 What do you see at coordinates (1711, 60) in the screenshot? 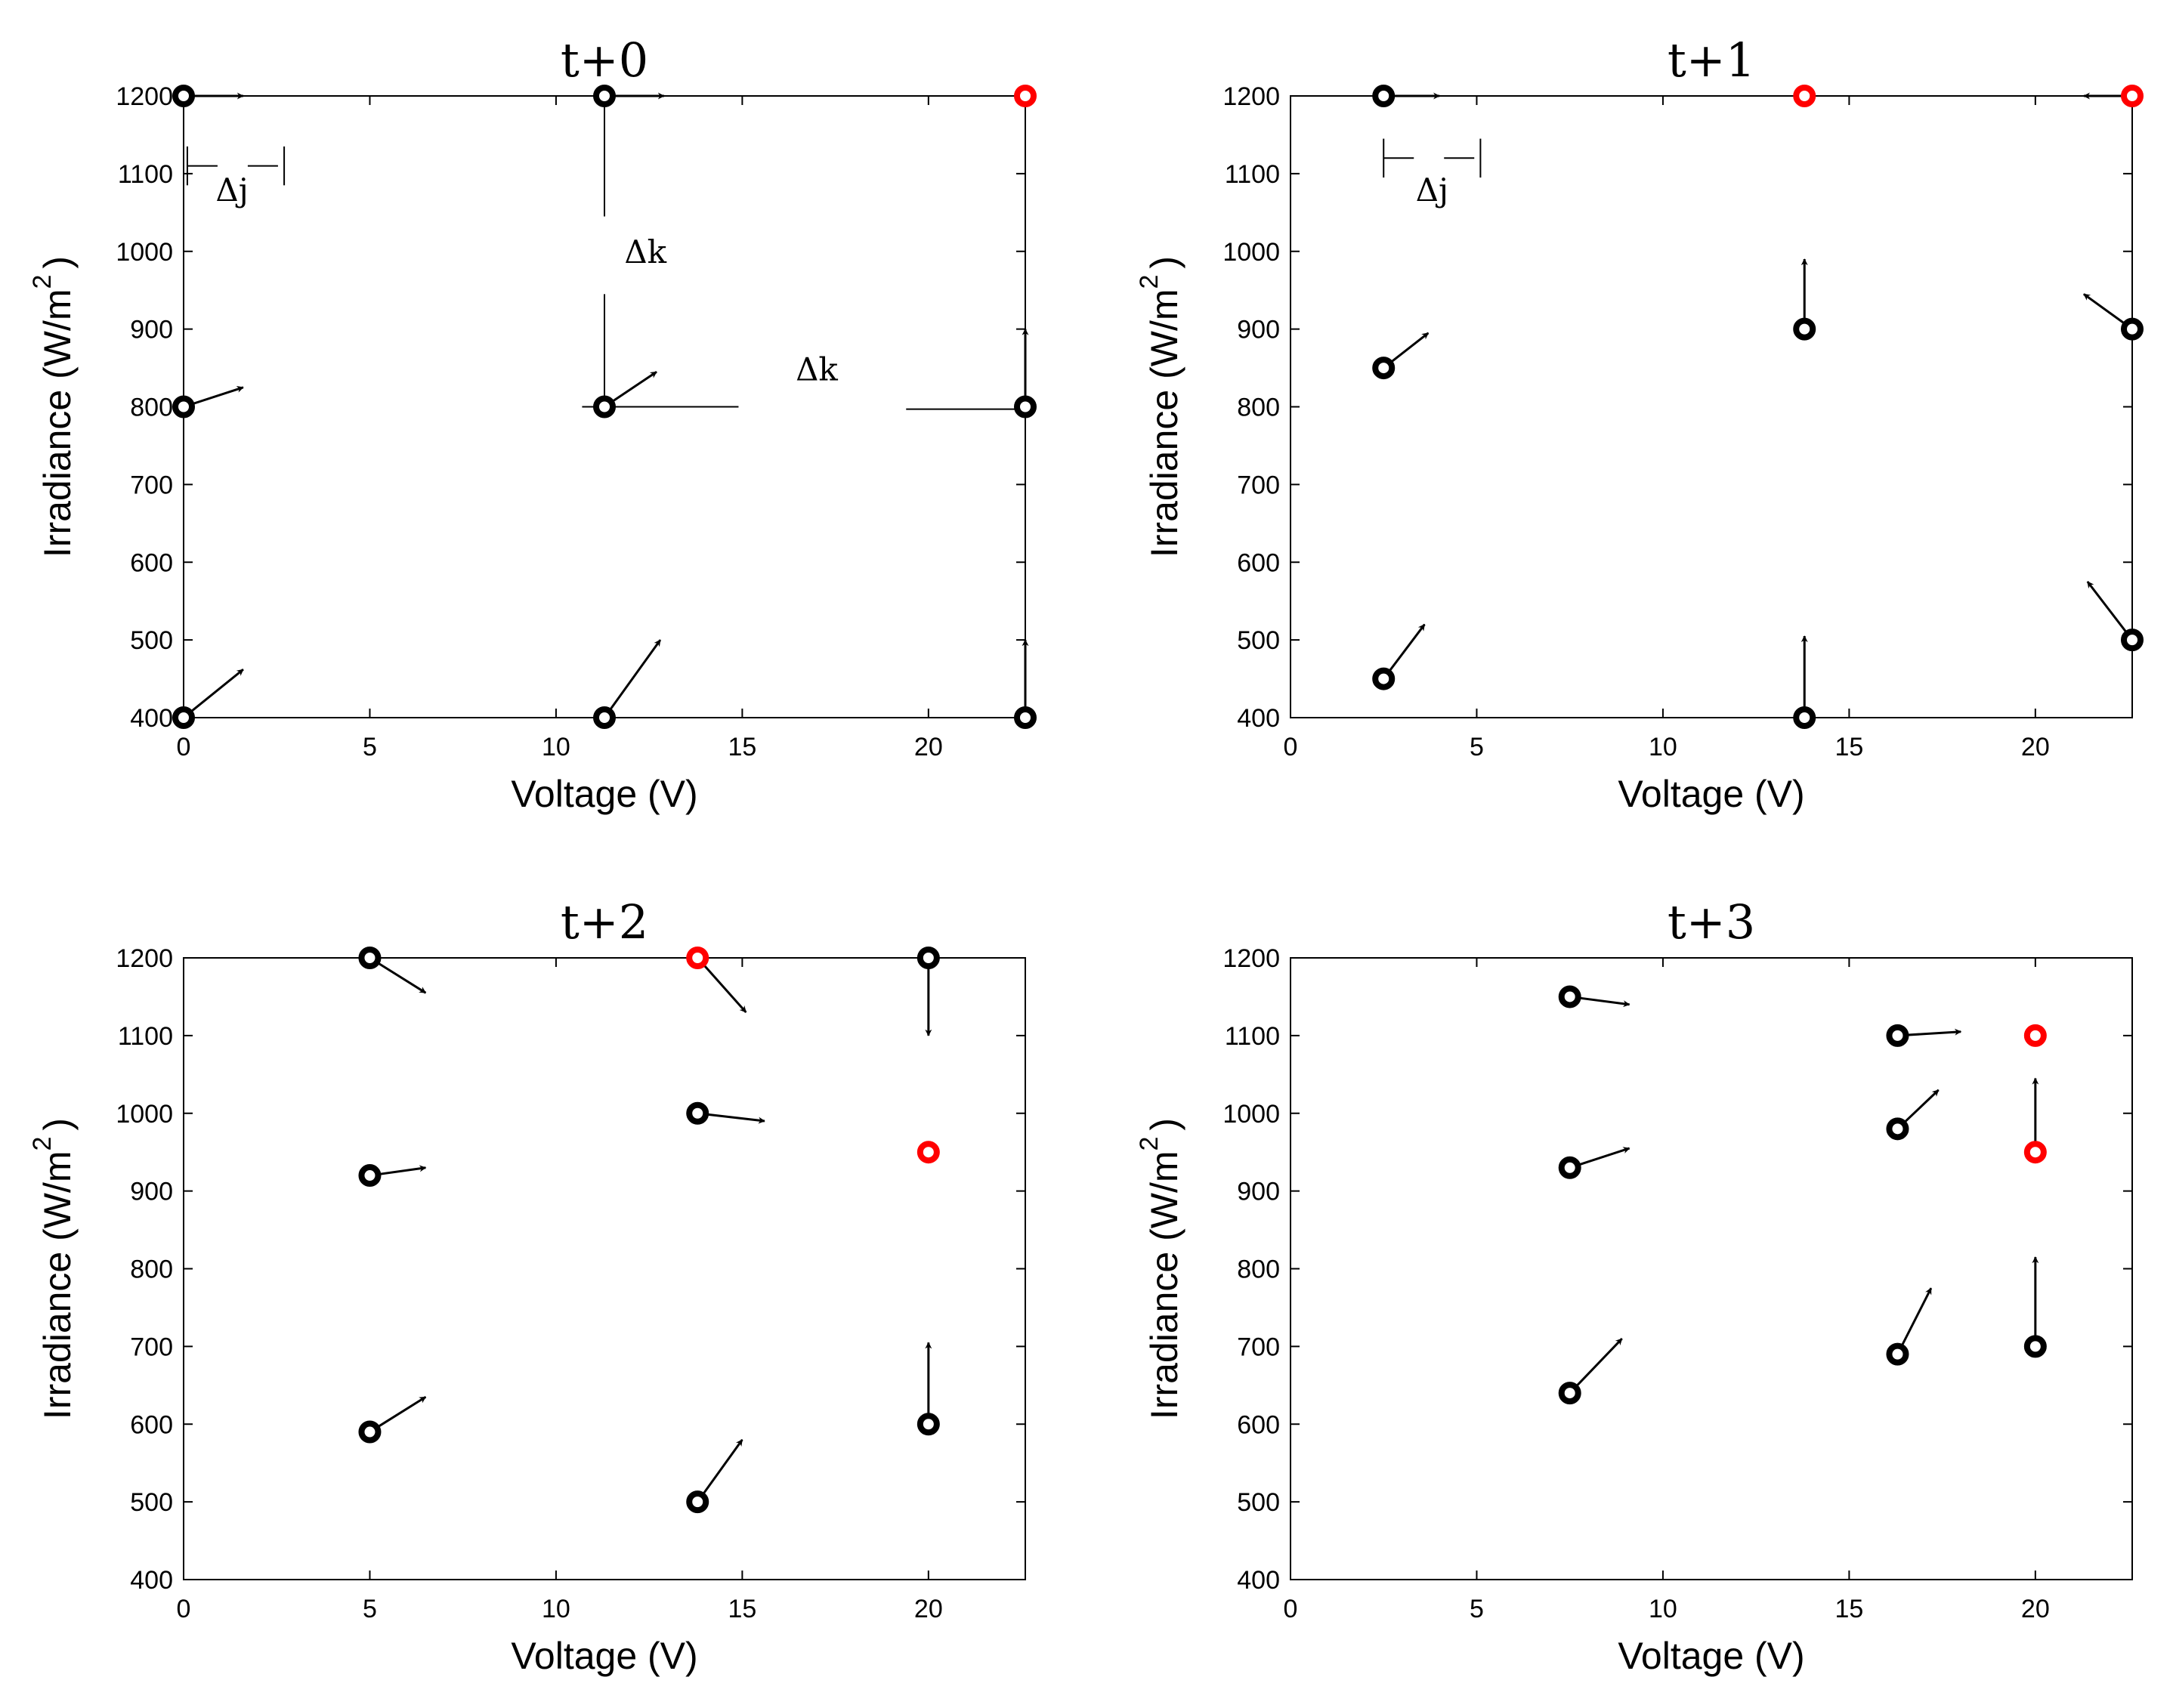
I see `panel-title: t+1` at bounding box center [1711, 60].